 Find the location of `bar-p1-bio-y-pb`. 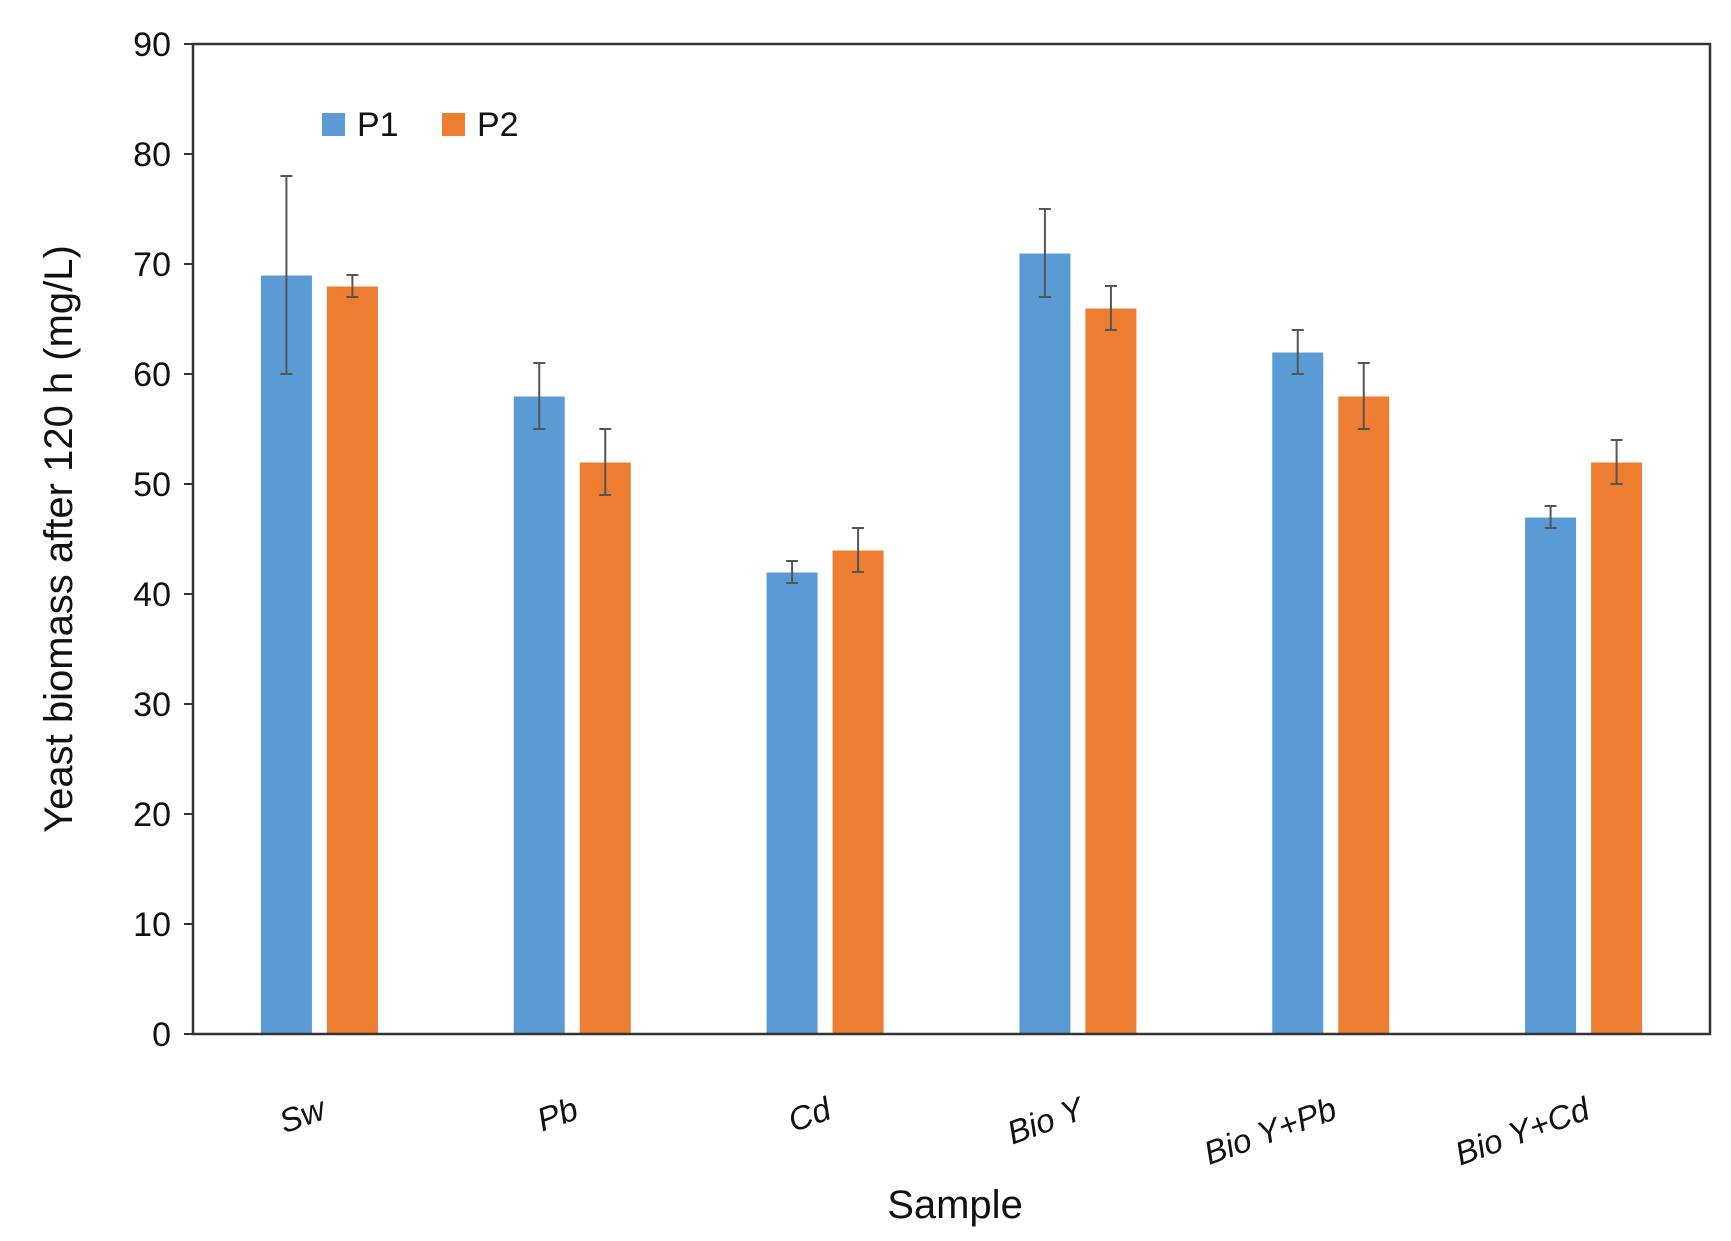

bar-p1-bio-y-pb is located at coordinates (1298, 693).